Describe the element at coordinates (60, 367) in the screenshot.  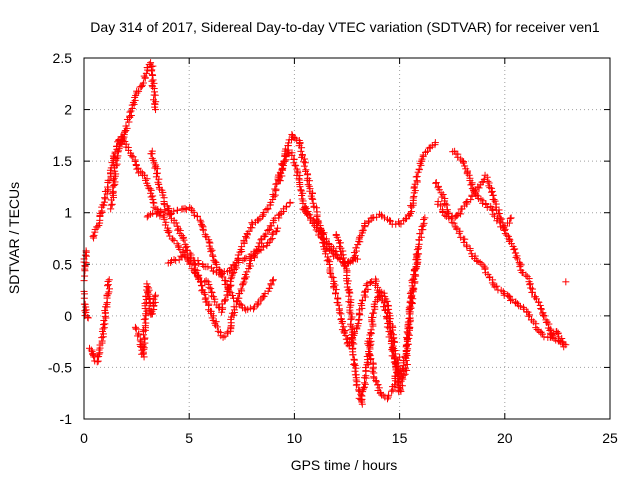
I see `y-tick-label: -0.5` at that location.